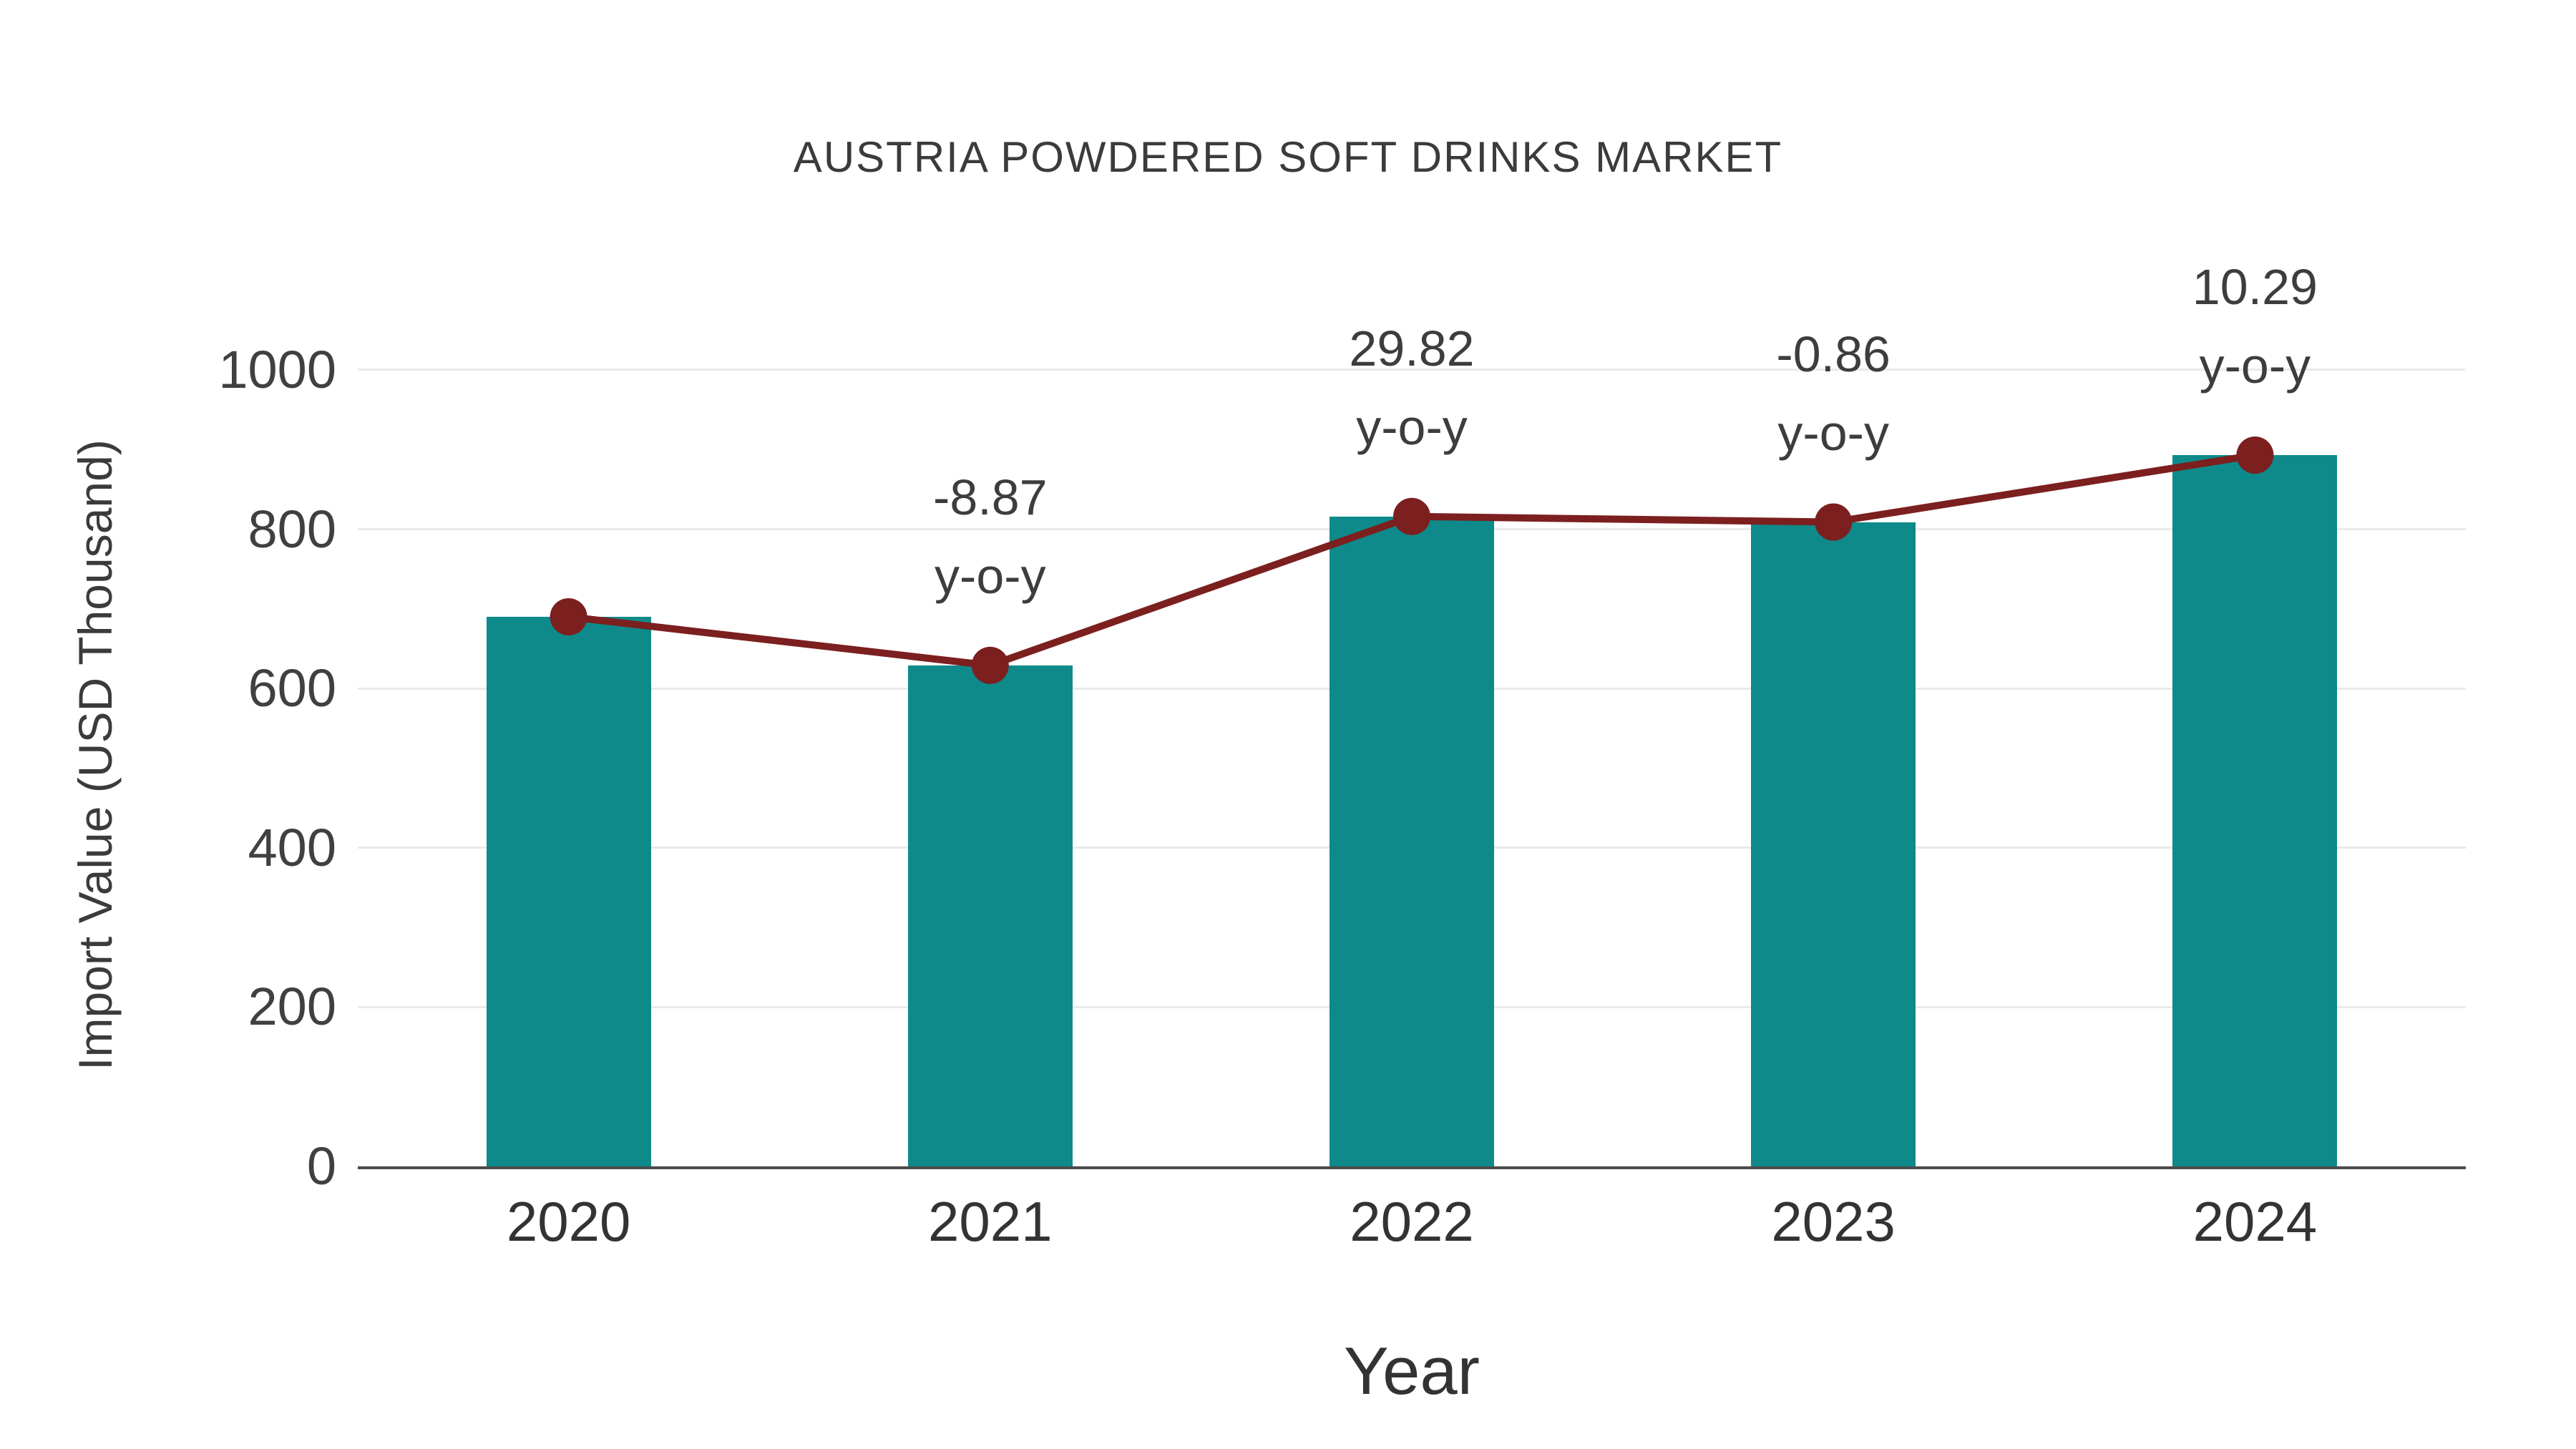 Image resolution: width=2576 pixels, height=1449 pixels. Describe the element at coordinates (1411, 388) in the screenshot. I see `yoy-annotation-2022: 29.82 y-o-y` at that location.